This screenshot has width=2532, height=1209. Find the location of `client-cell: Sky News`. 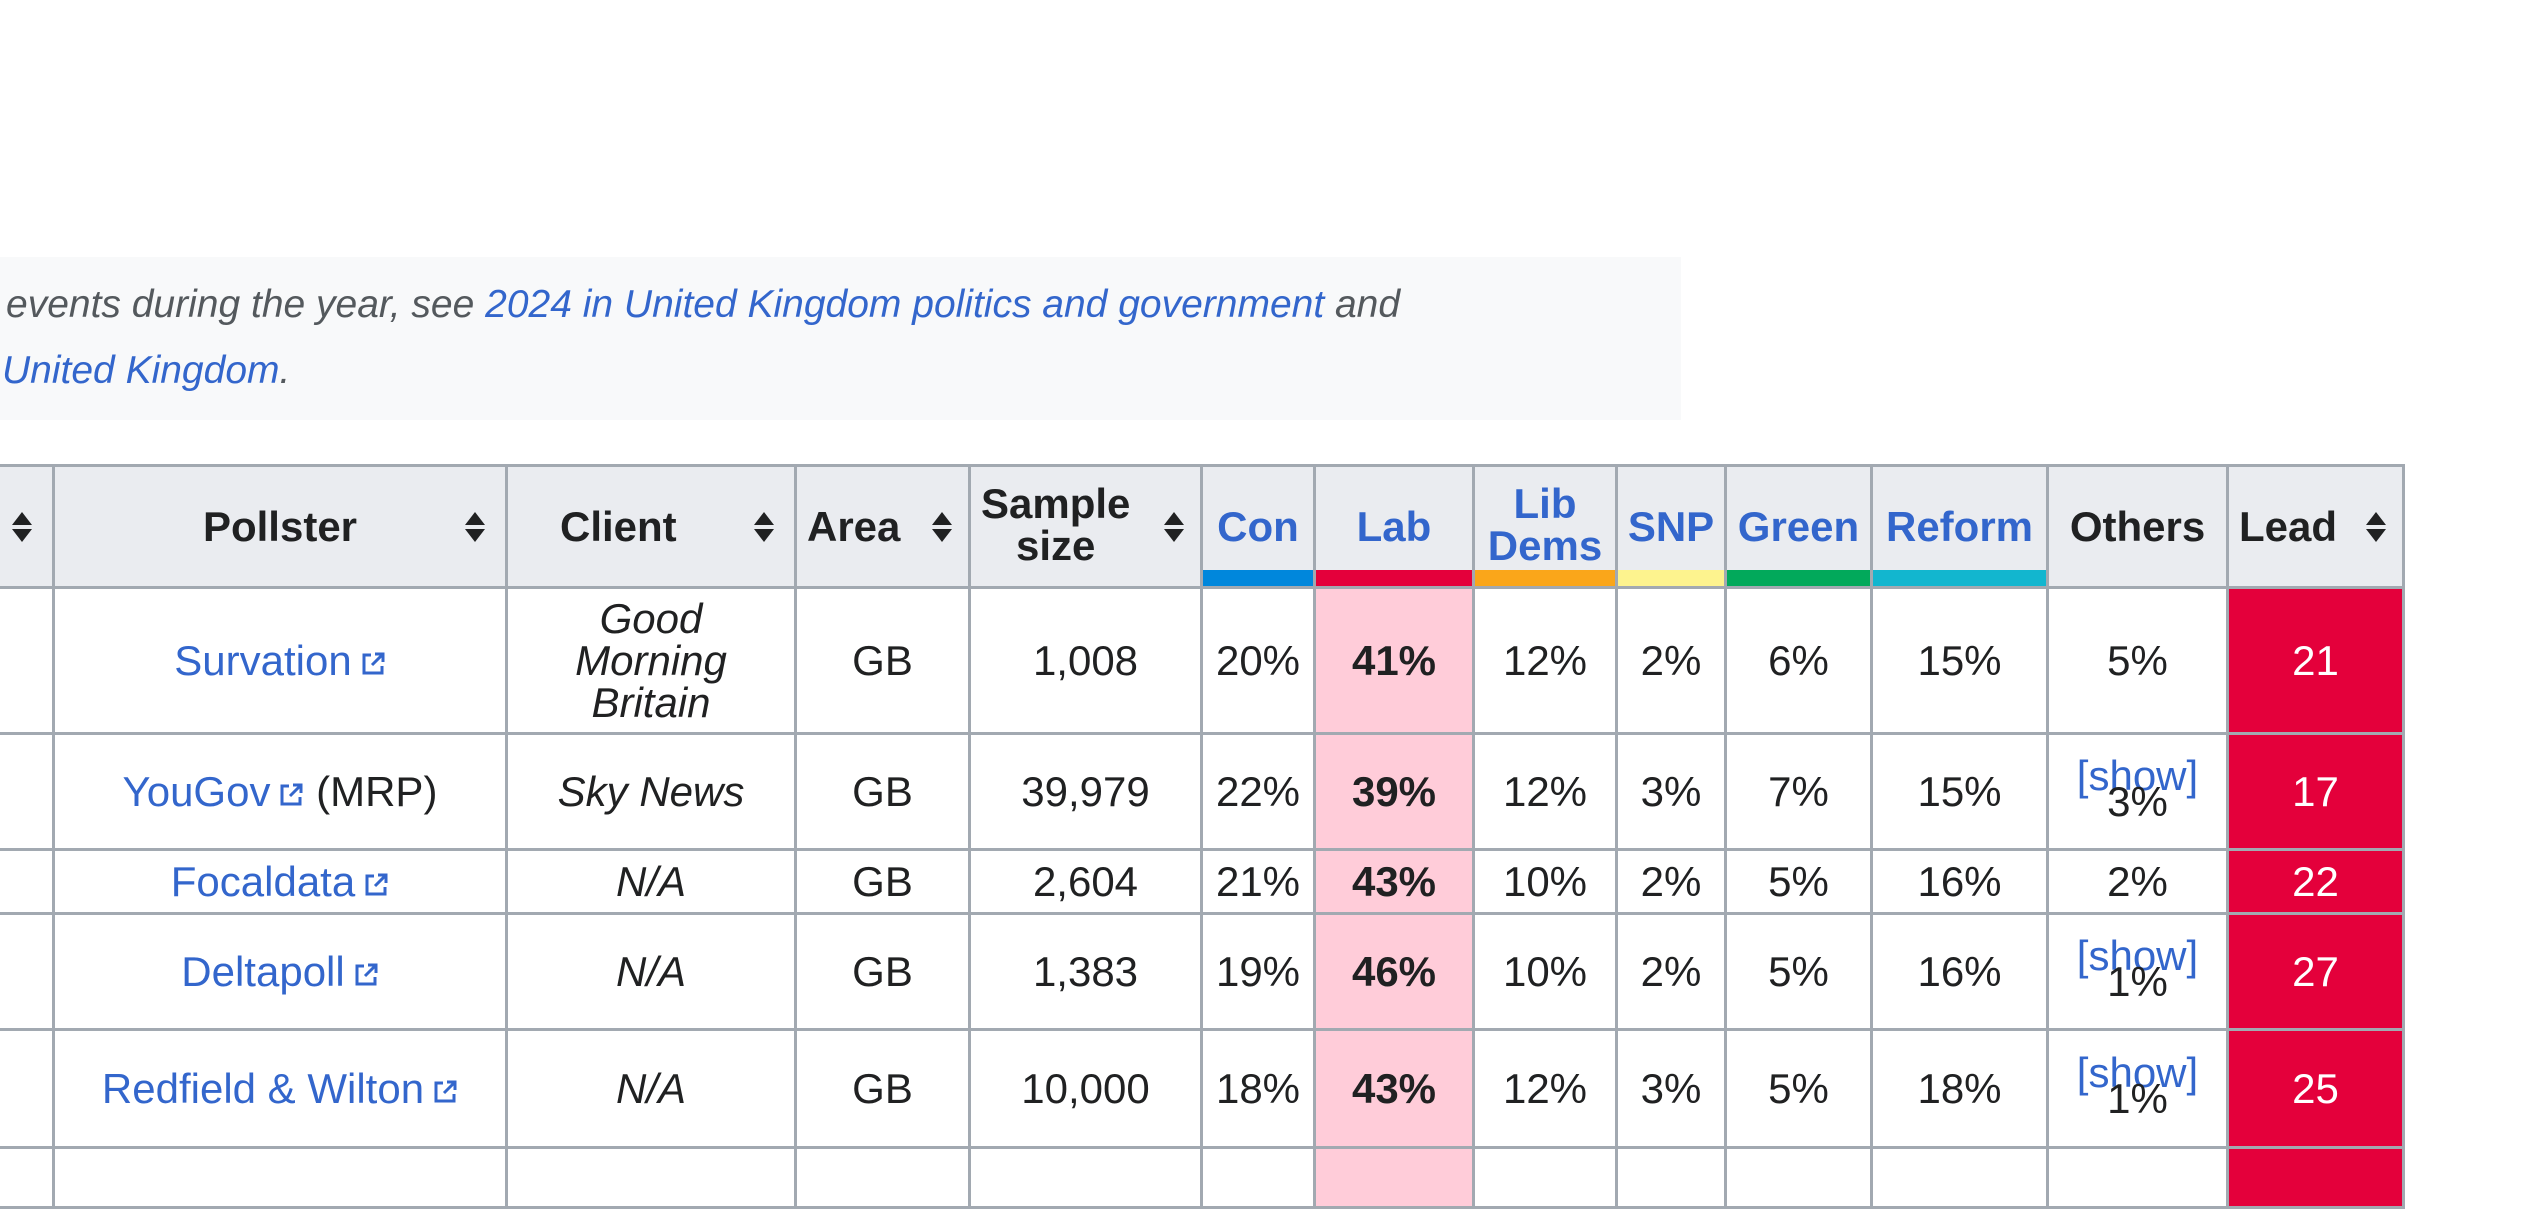

client-cell: Sky News is located at coordinates (651, 791).